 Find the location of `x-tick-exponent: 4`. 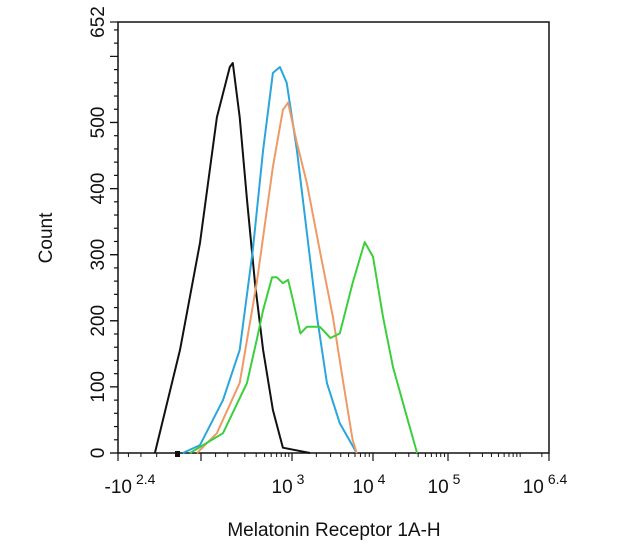

x-tick-exponent: 4 is located at coordinates (382, 479).